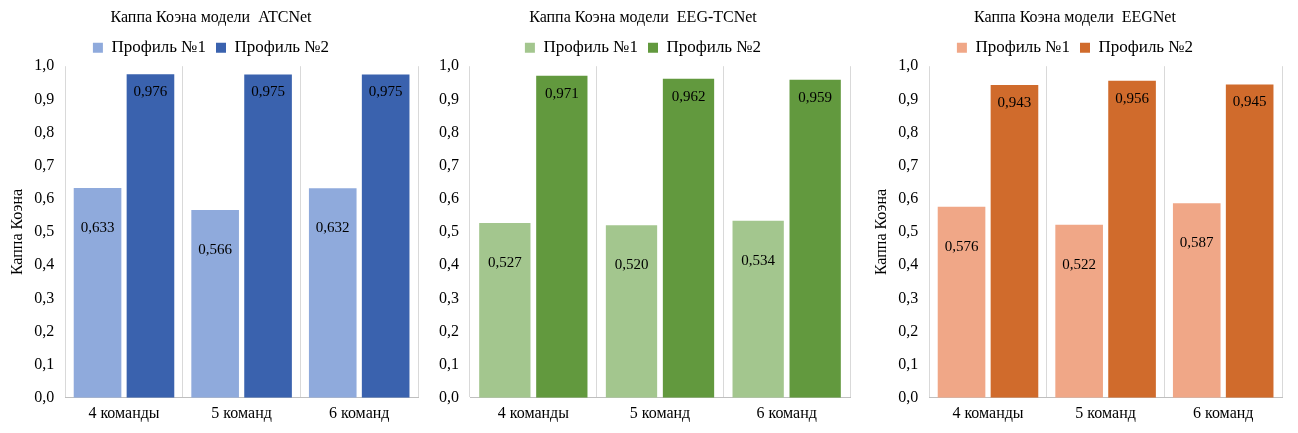  I want to click on data-label: 0,527, so click(505, 261).